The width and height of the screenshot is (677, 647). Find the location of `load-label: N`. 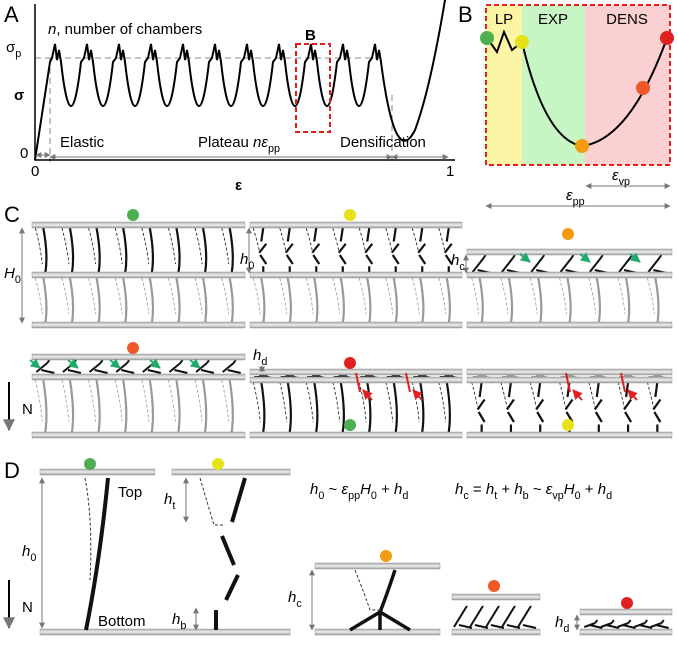

load-label: N is located at coordinates (27, 607).